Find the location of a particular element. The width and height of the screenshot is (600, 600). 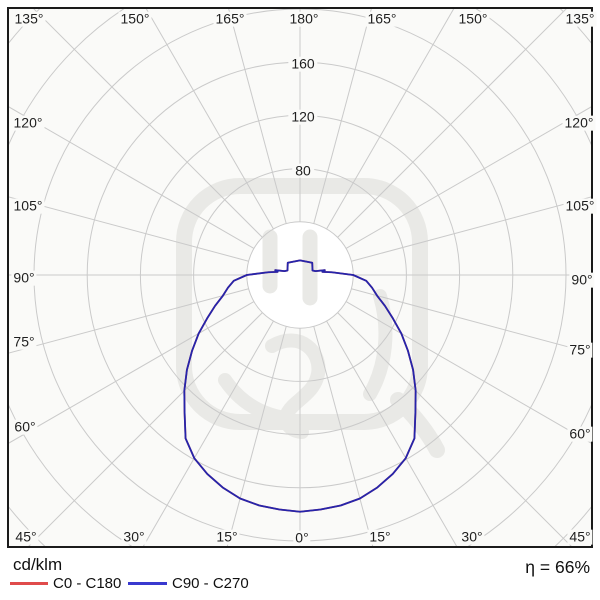

angle-label: 180° is located at coordinates (304, 18).